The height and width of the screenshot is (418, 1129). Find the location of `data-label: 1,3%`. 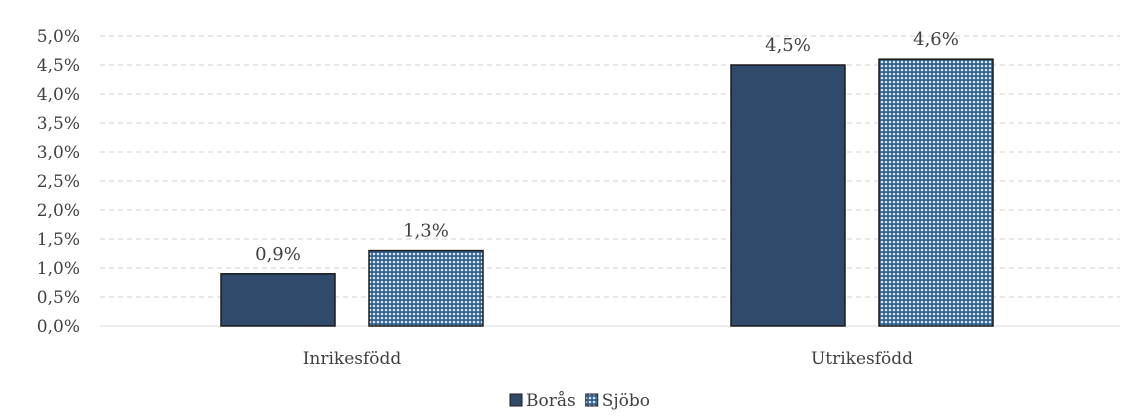

data-label: 1,3% is located at coordinates (426, 231).